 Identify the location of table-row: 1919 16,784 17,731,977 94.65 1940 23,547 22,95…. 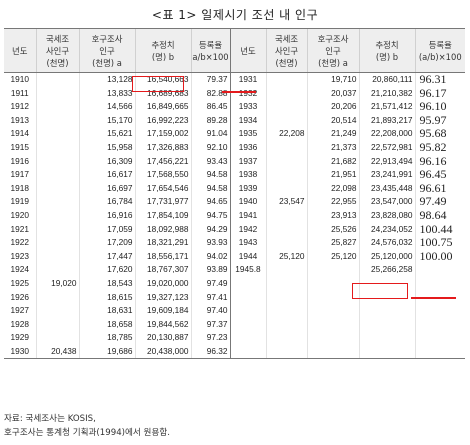
(234, 202).